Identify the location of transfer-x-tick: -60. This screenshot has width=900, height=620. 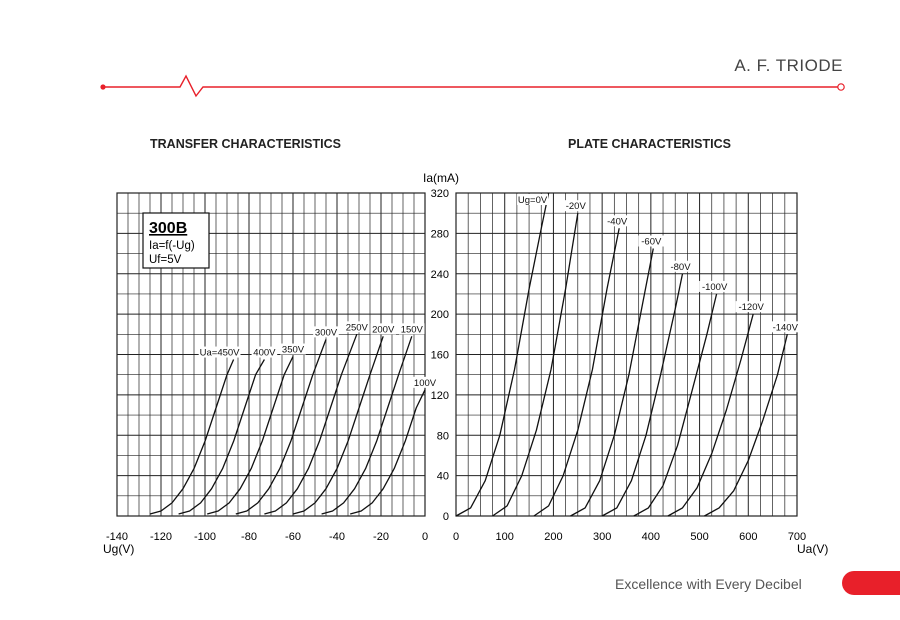
(293, 537).